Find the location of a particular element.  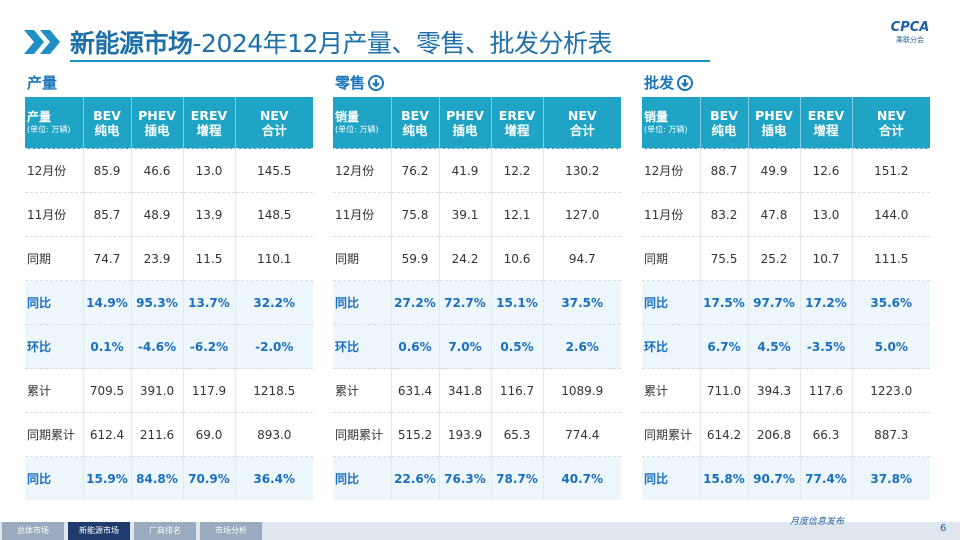

value-cell: 144.0 is located at coordinates (890, 214).